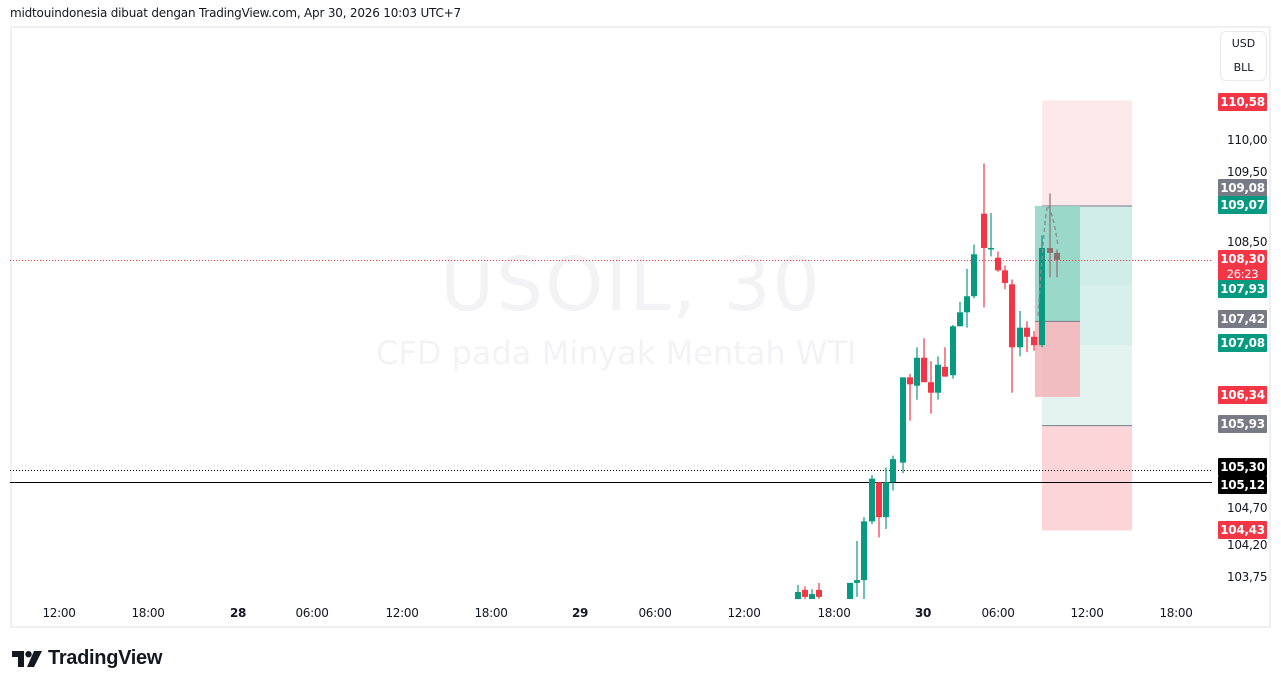 The width and height of the screenshot is (1281, 688). I want to click on unit-currency: USD, so click(1243, 43).